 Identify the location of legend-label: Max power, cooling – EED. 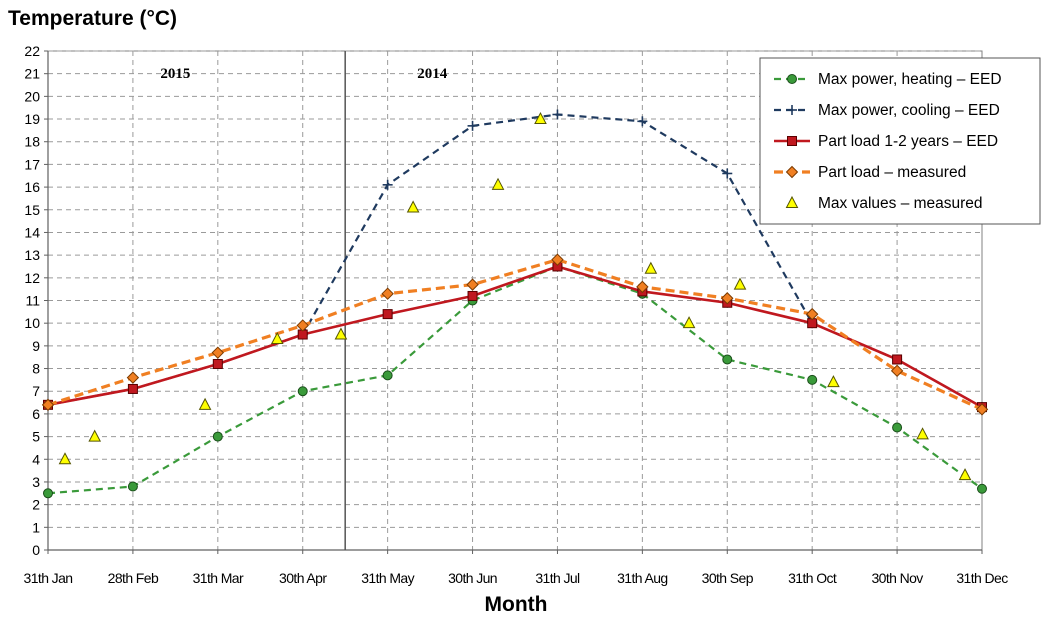
(909, 110).